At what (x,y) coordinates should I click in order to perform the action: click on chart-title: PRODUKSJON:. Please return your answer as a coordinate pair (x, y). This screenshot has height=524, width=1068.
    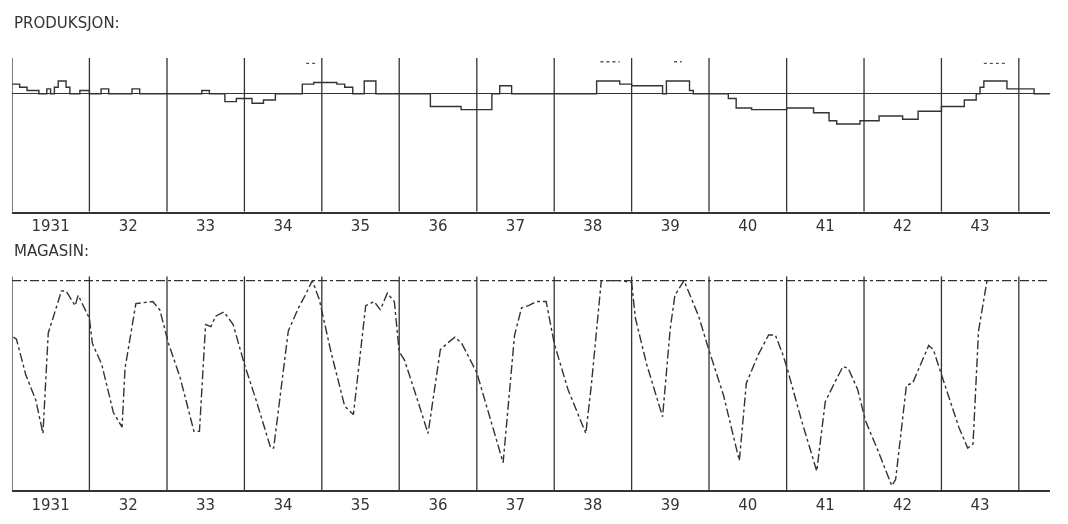
    Looking at the image, I should click on (67, 23).